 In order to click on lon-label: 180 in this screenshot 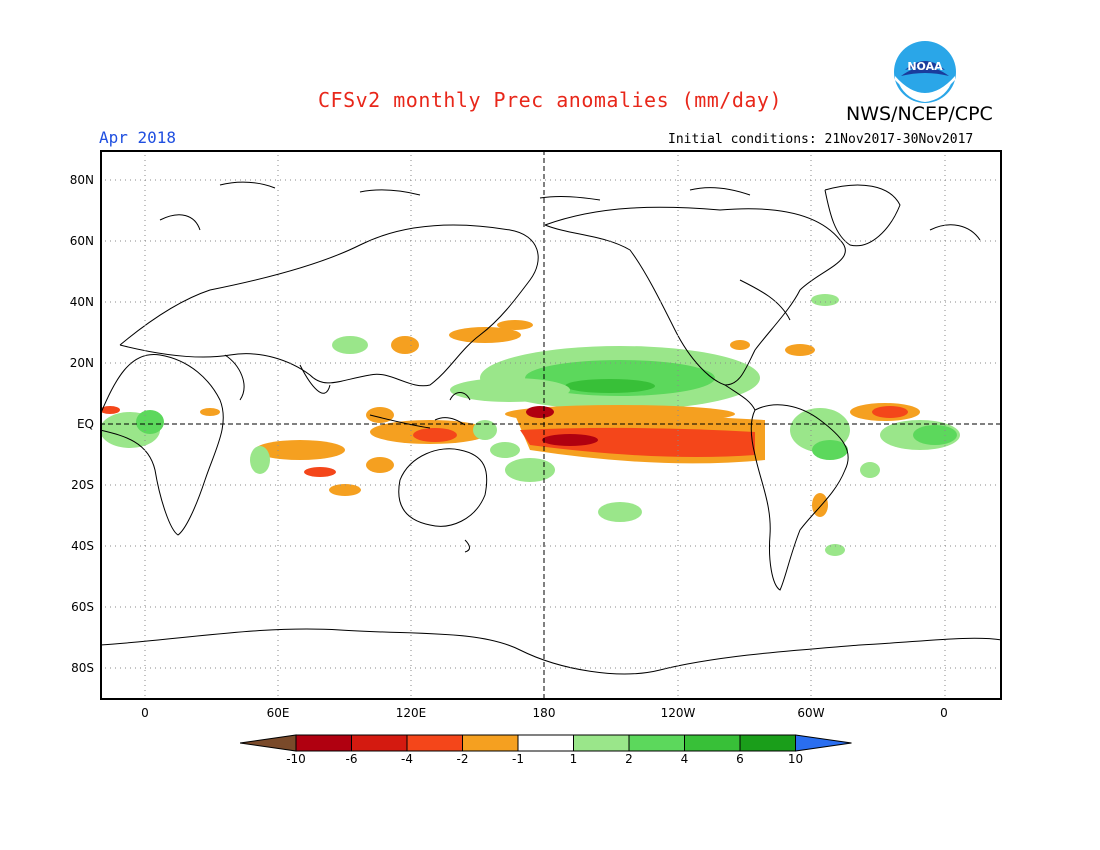, I will do `click(544, 713)`.